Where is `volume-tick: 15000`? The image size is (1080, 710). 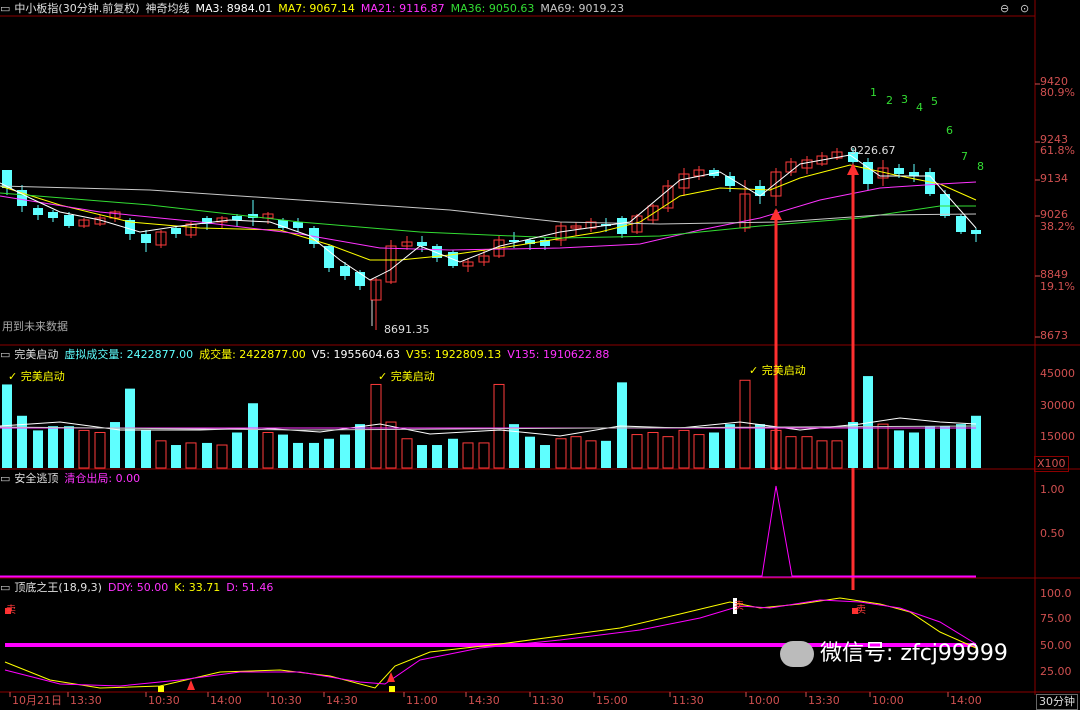 volume-tick: 15000 is located at coordinates (1057, 436).